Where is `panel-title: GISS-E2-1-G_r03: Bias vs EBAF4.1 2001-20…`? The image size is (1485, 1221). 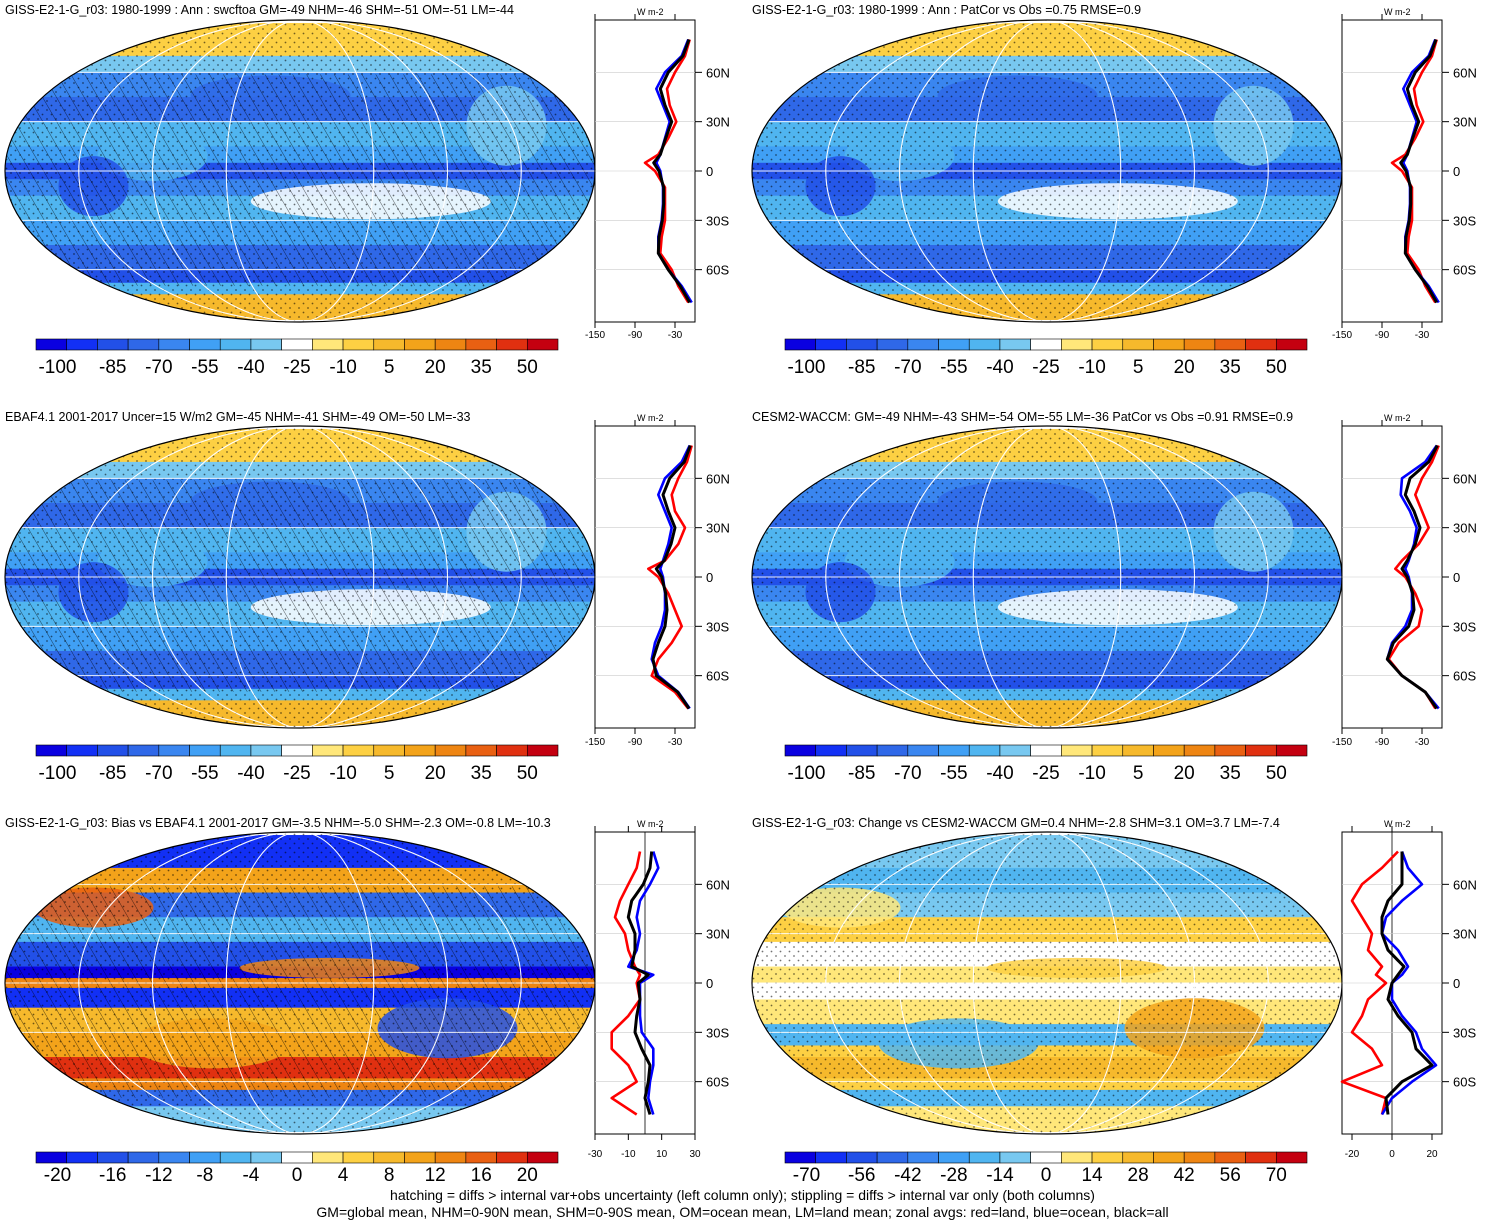
panel-title: GISS-E2-1-G_r03: Bias vs EBAF4.1 2001-20… is located at coordinates (278, 823).